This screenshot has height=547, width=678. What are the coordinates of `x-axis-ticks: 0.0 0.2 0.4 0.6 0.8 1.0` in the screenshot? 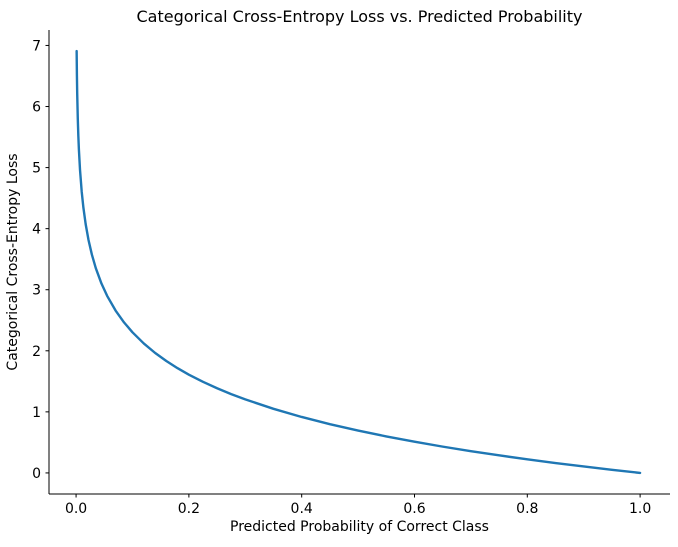 It's located at (358, 505).